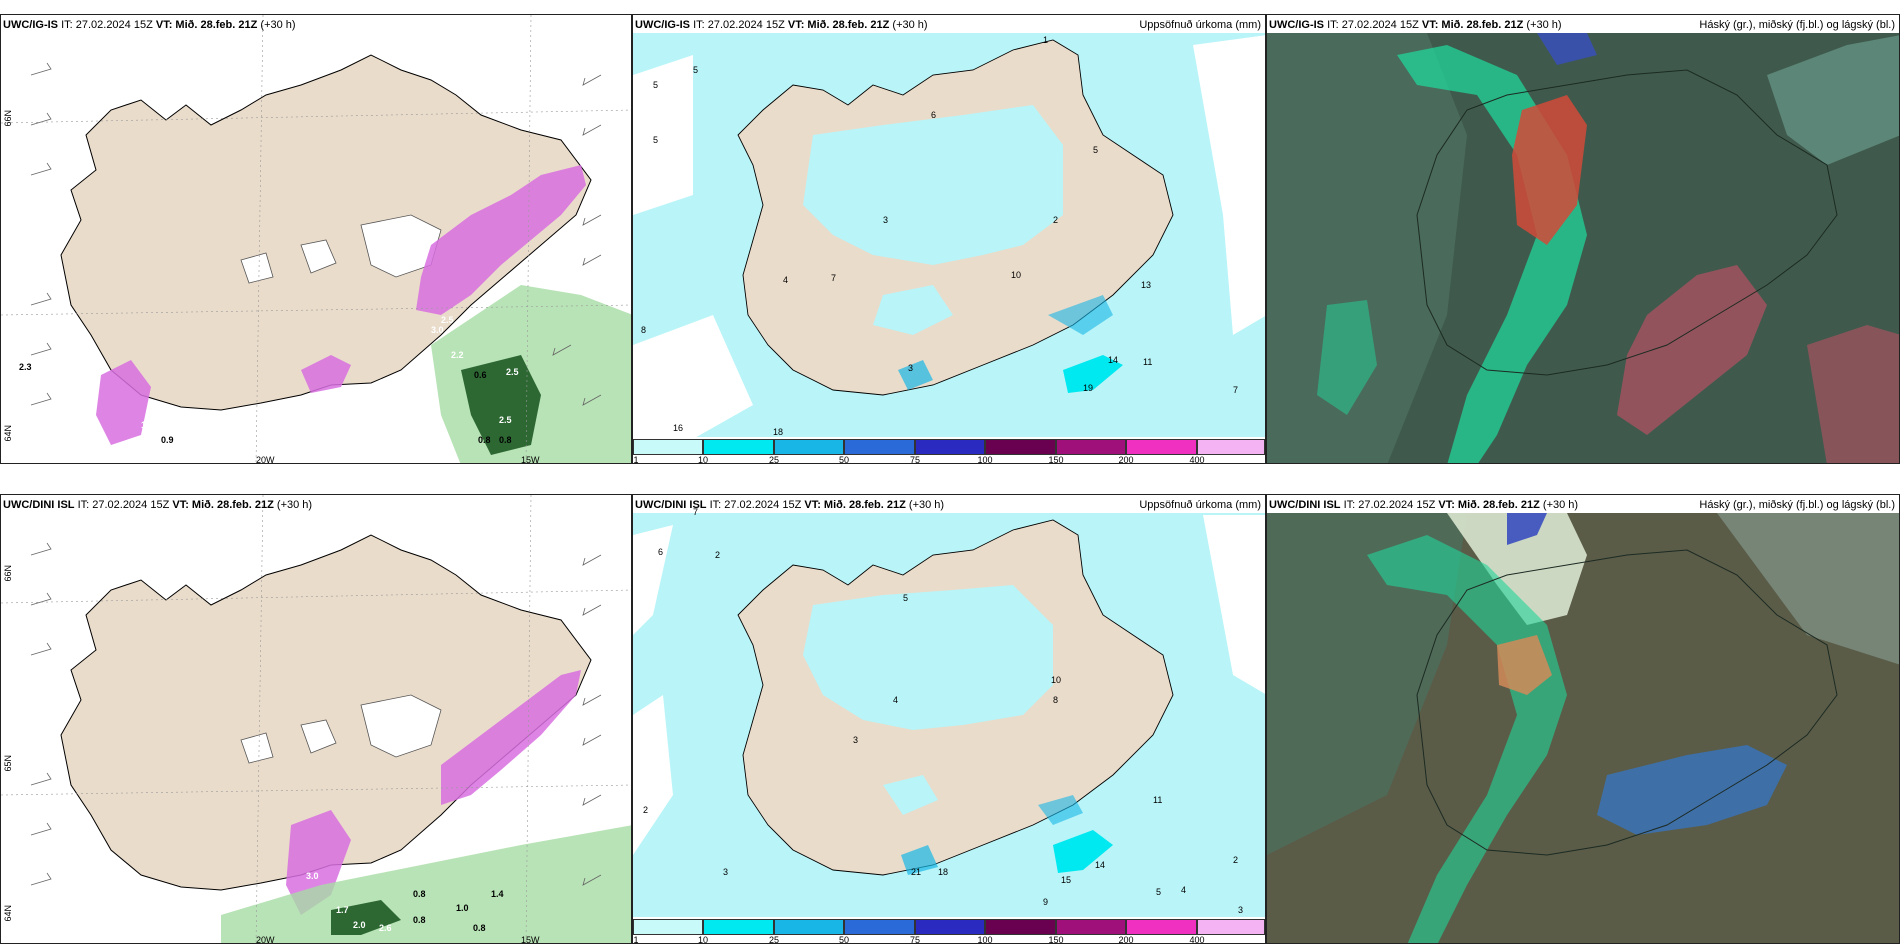 Image resolution: width=1900 pixels, height=950 pixels. What do you see at coordinates (1056, 700) in the screenshot?
I see `precip-value: 8` at bounding box center [1056, 700].